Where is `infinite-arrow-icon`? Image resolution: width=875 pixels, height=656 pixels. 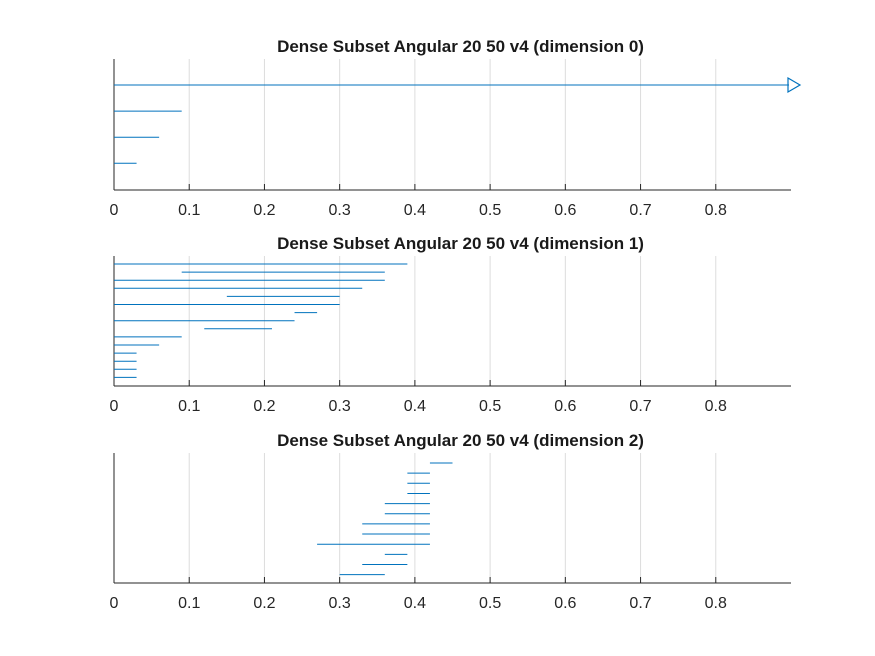
infinite-arrow-icon is located at coordinates (794, 85).